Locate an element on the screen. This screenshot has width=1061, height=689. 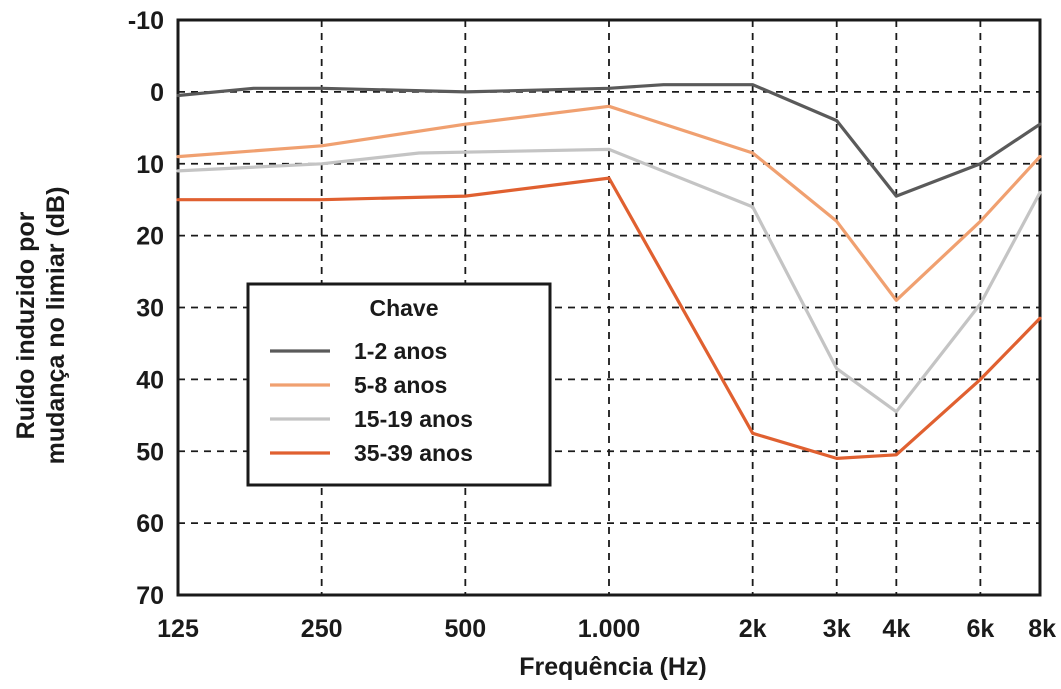
y-axis-ticks: -10 0 10 20 30 40 50 60 70 is located at coordinates (146, 308).